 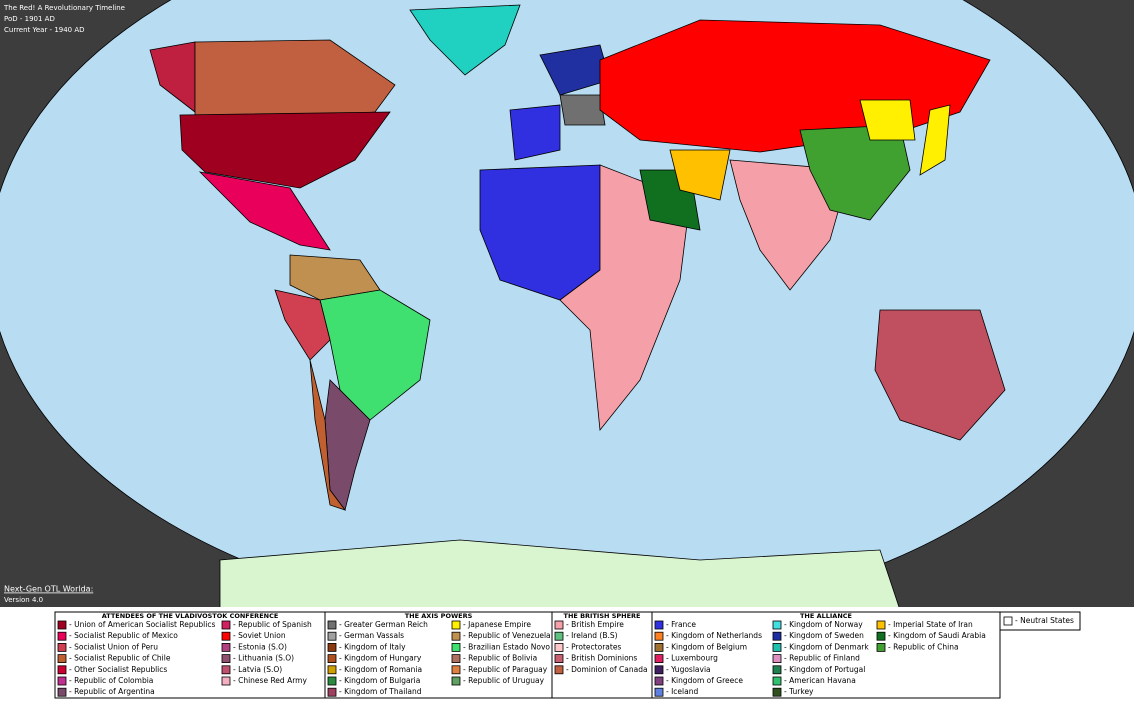 I want to click on header-line: PoD - 1901 AD, so click(x=29, y=19).